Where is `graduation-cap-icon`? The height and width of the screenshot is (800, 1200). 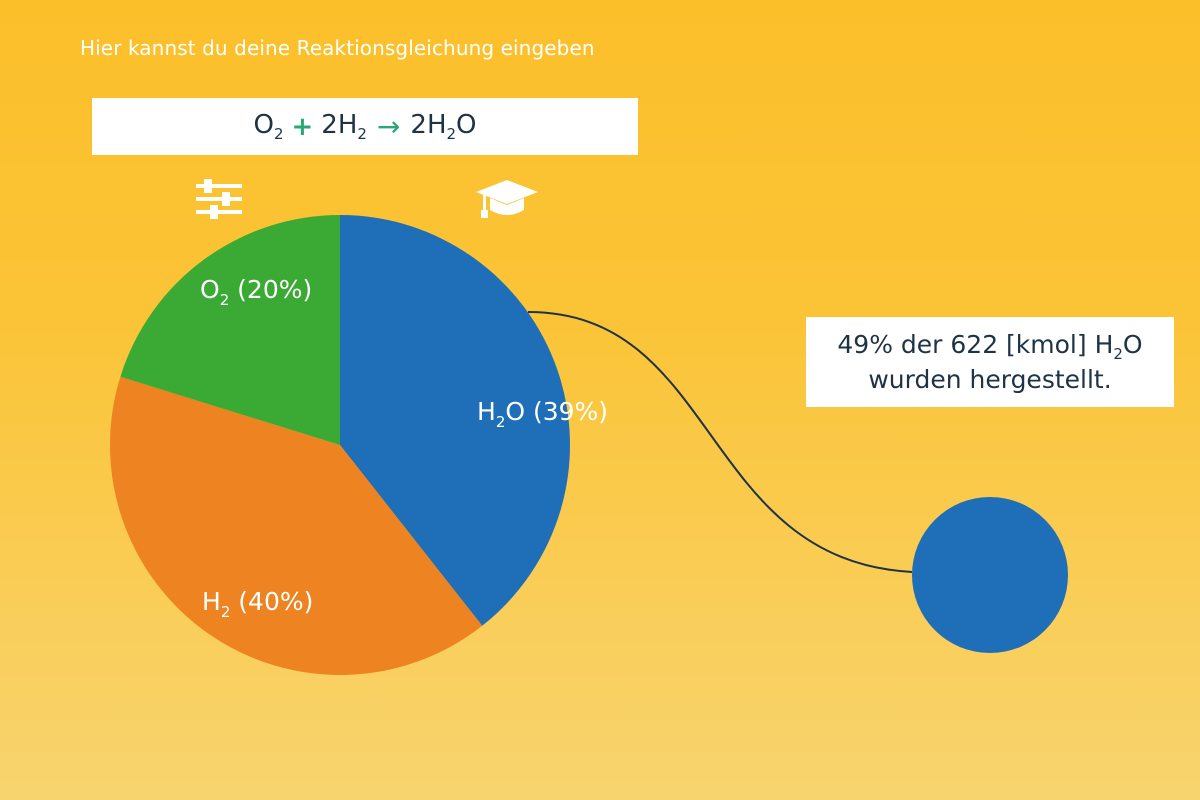 graduation-cap-icon is located at coordinates (507, 200).